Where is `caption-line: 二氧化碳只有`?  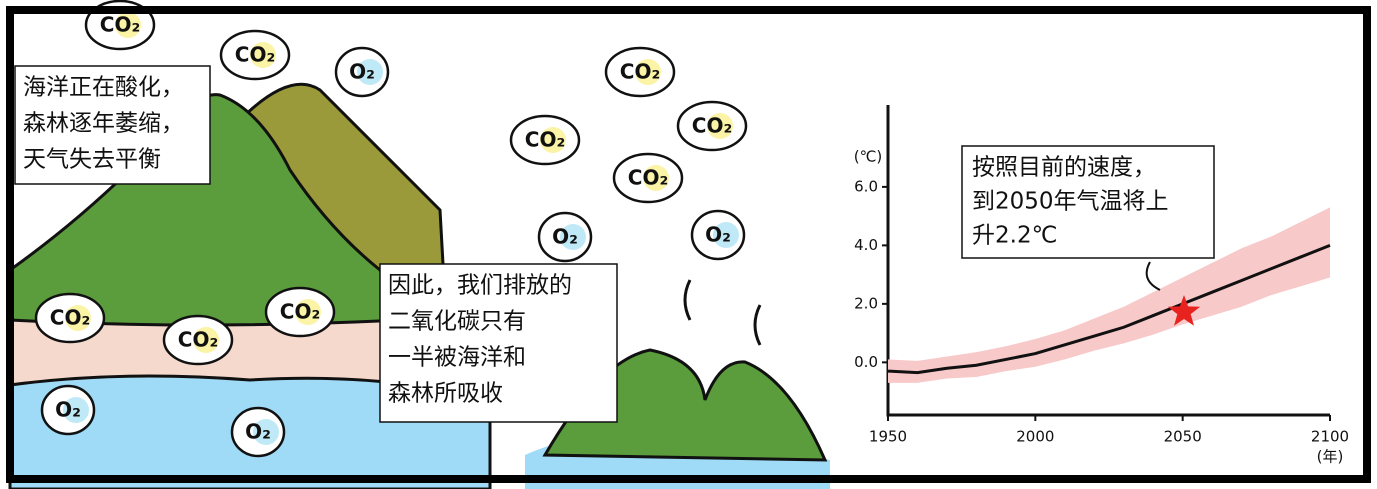
caption-line: 二氧化碳只有 is located at coordinates (457, 322).